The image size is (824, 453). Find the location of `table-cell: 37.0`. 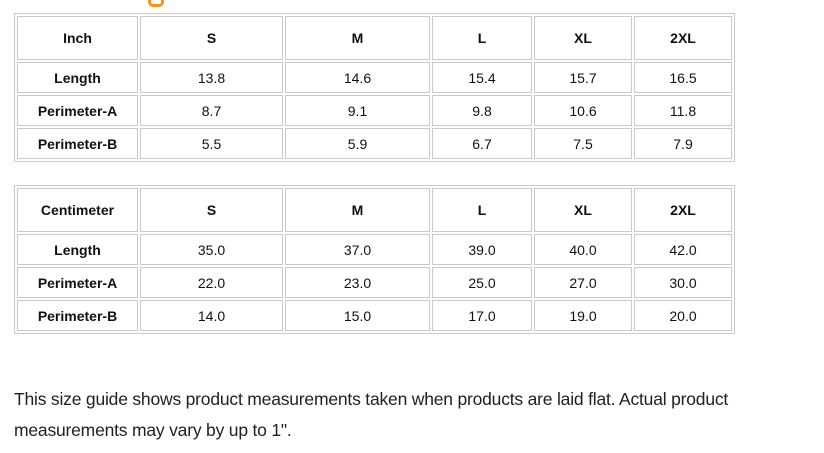

table-cell: 37.0 is located at coordinates (357, 249).